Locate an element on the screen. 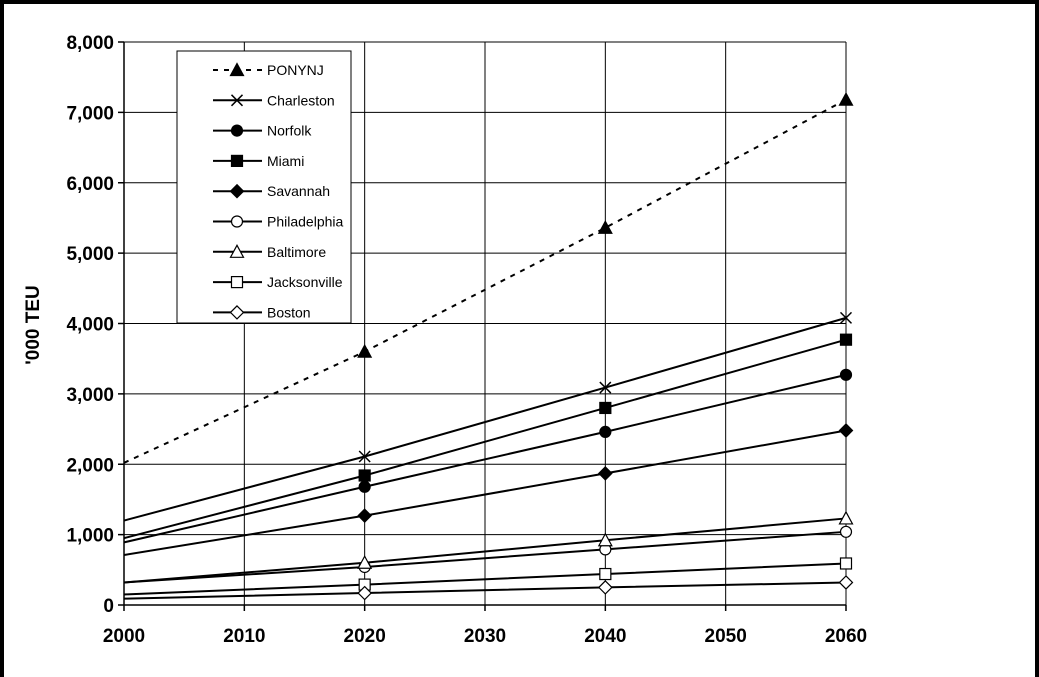 Image resolution: width=1039 pixels, height=677 pixels. x-tick-label: 2060 is located at coordinates (846, 636).